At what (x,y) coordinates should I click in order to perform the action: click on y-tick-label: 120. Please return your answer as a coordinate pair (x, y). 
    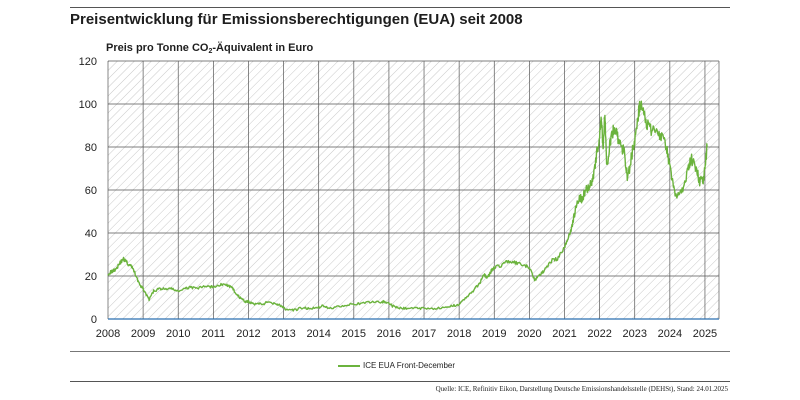
    Looking at the image, I should click on (88, 62).